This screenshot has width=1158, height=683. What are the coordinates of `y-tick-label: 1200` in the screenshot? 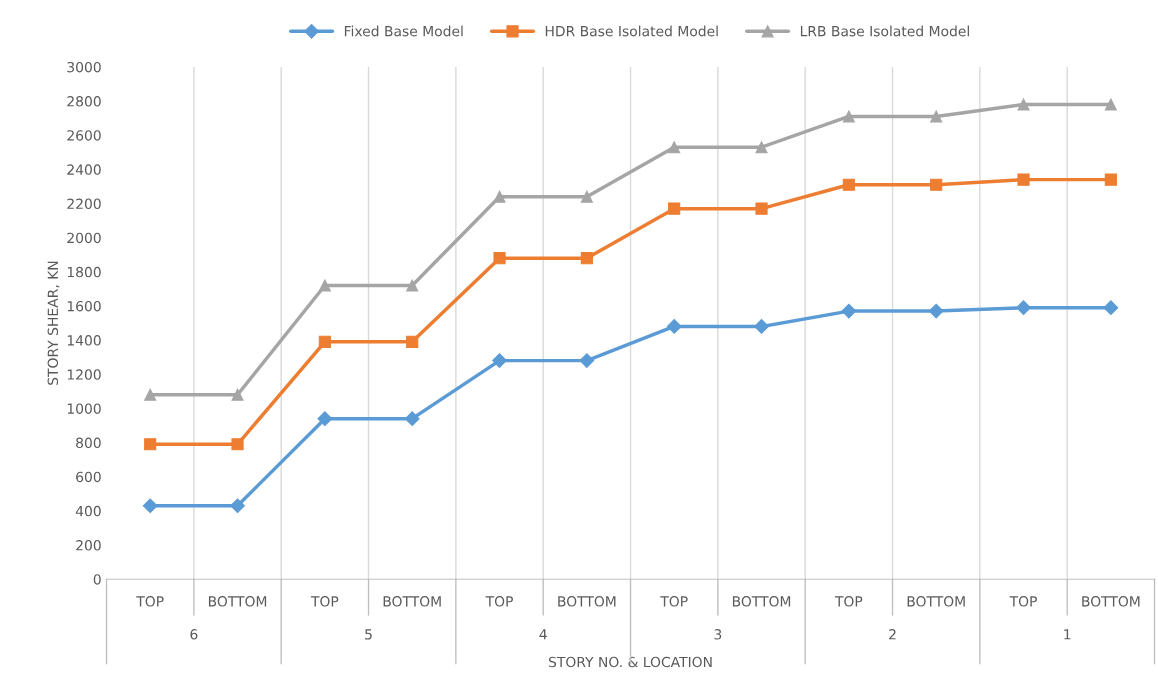 It's located at (84, 374).